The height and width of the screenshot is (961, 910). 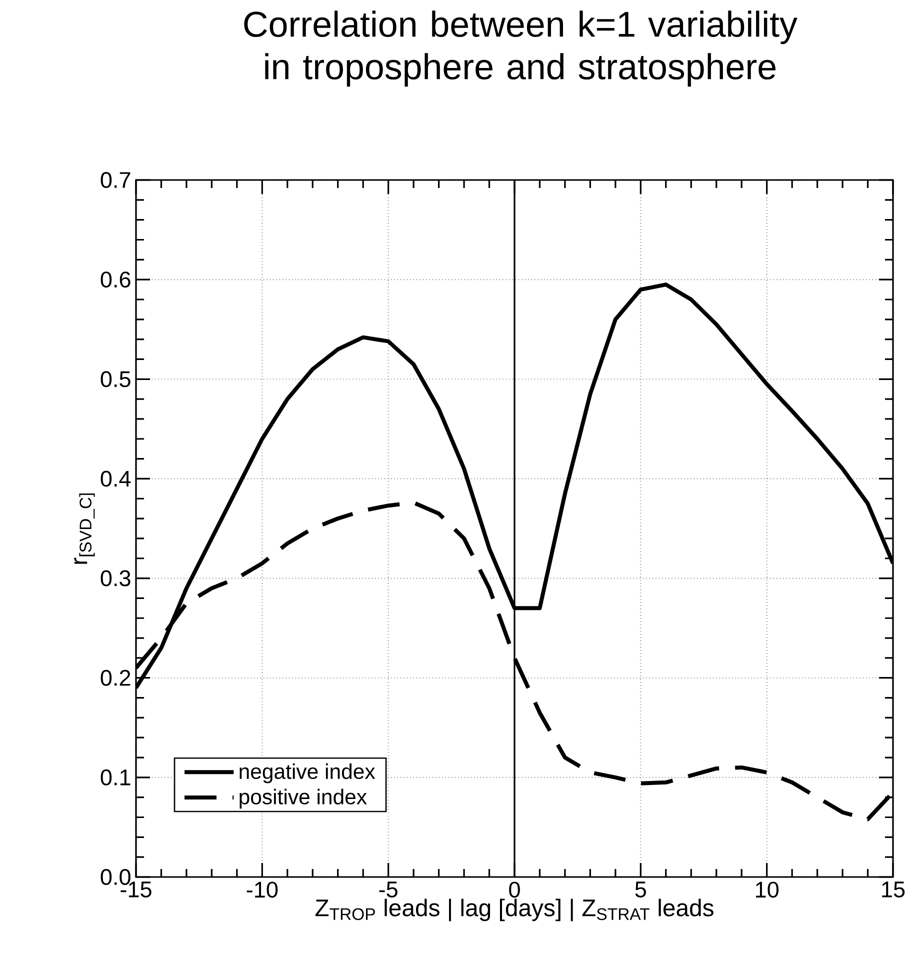 I want to click on y-tick-label: 0.5, so click(x=115, y=379).